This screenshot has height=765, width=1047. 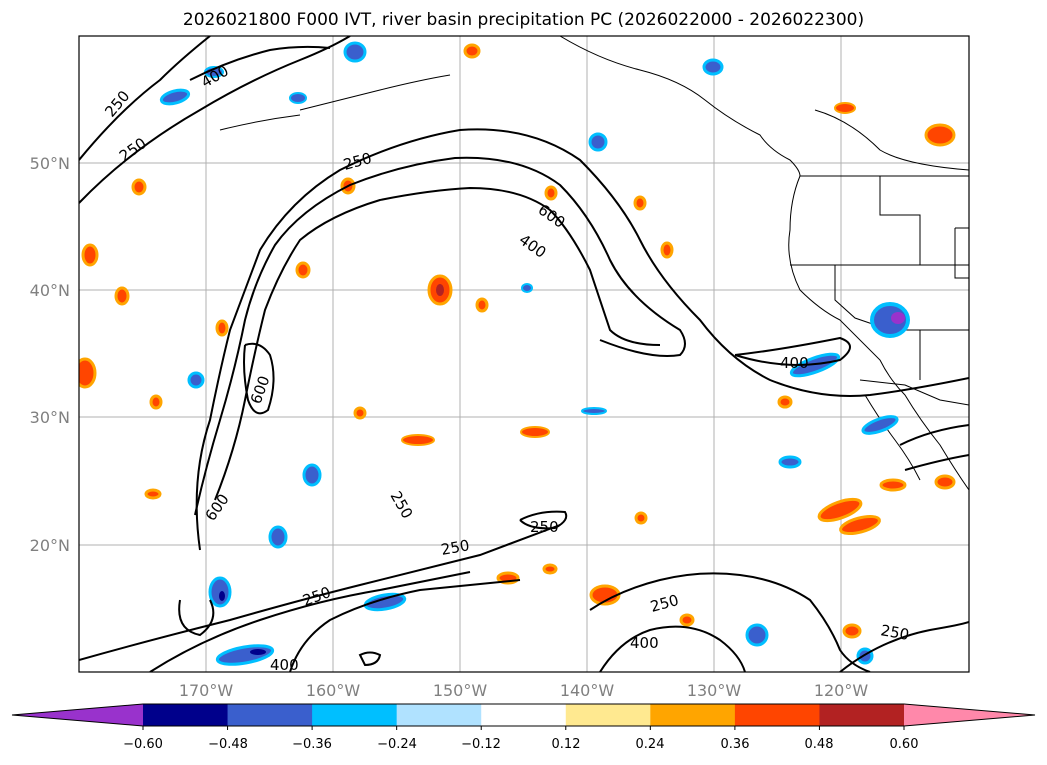 I want to click on colorbar, so click(x=523, y=716).